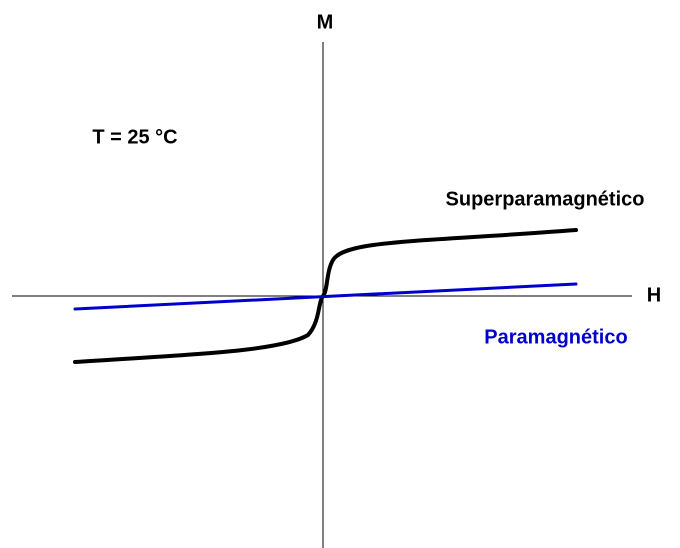  What do you see at coordinates (325, 22) in the screenshot?
I see `m-axis-label: M` at bounding box center [325, 22].